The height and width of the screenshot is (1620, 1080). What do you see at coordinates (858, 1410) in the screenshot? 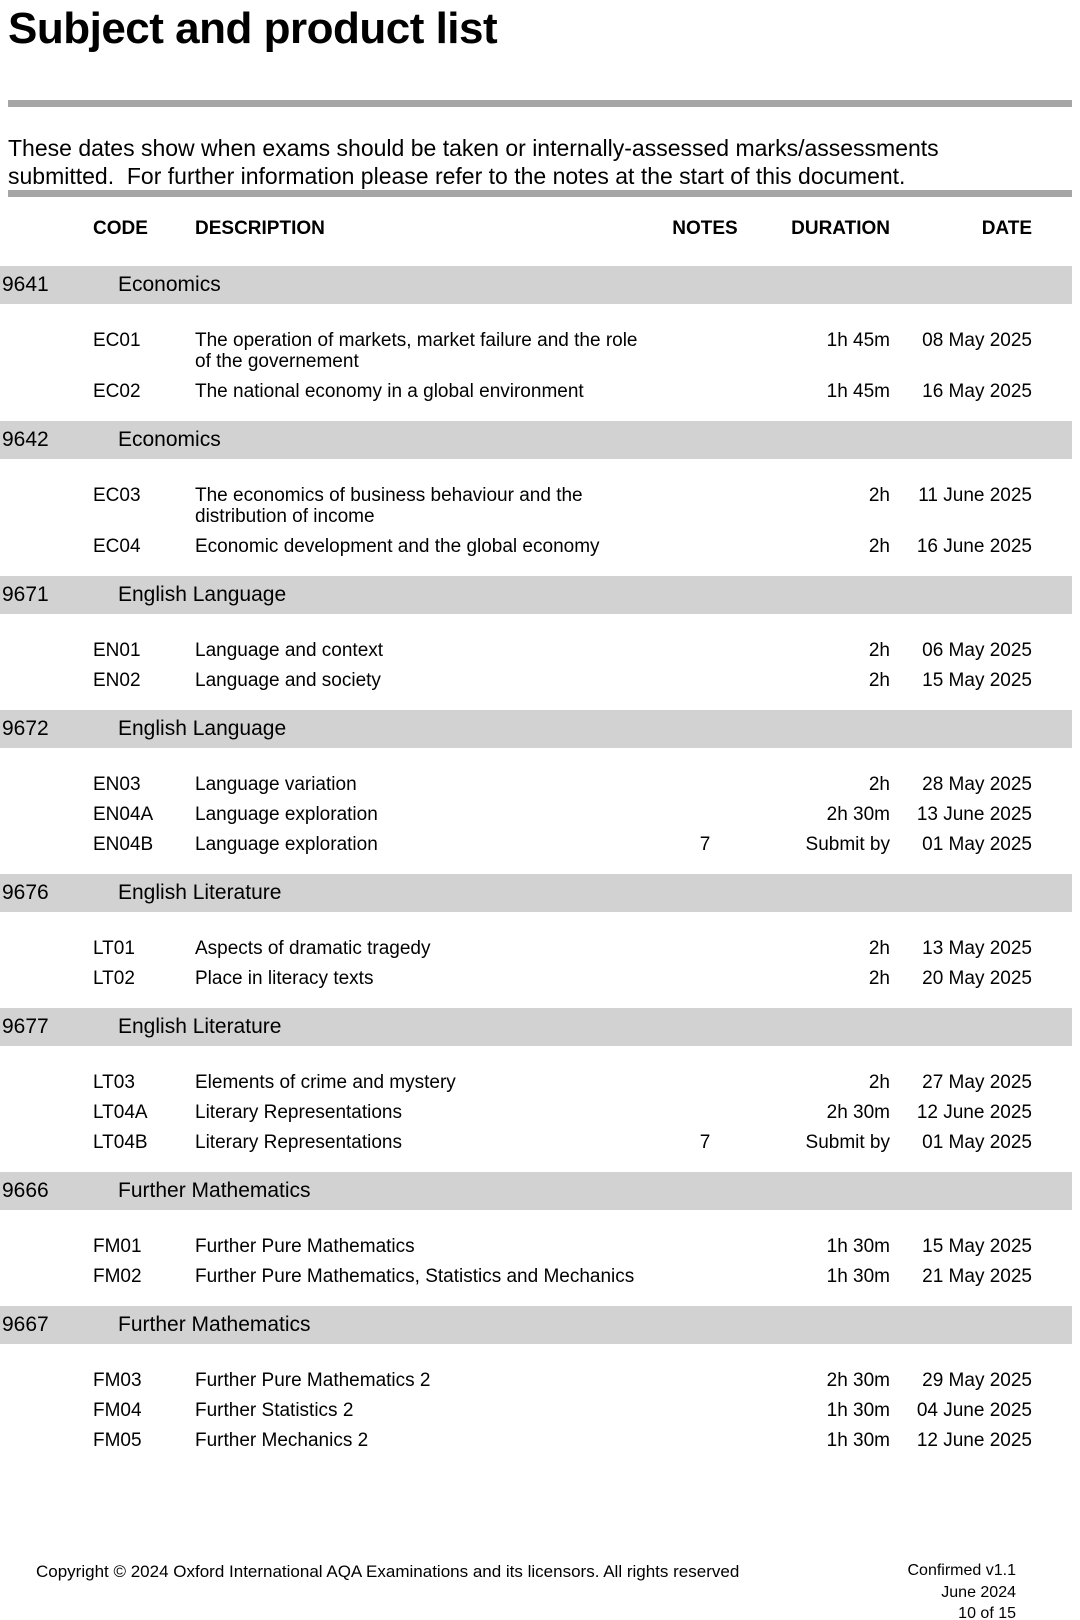
I see `row-duration: 1h 30m` at bounding box center [858, 1410].